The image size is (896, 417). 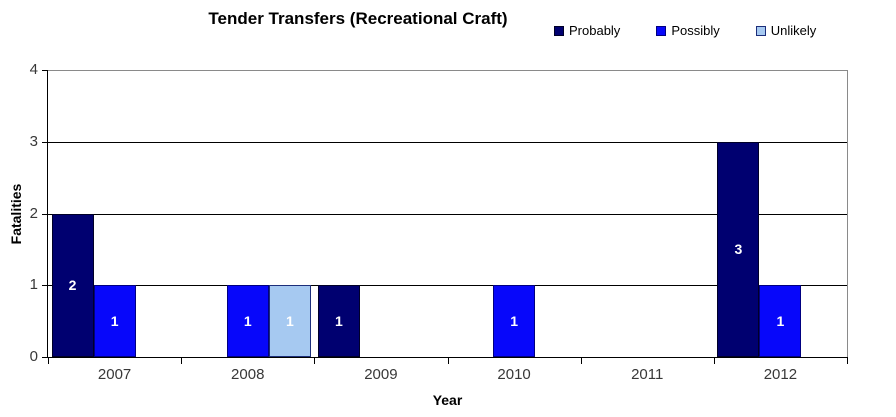 I want to click on bar-label-possibly-2007: 1, so click(x=114, y=320).